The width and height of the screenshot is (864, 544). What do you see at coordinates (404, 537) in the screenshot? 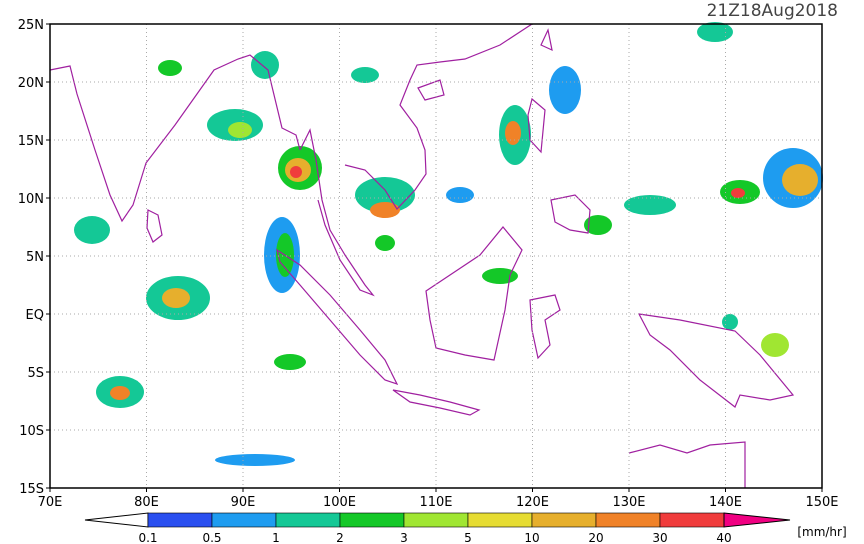
I see `colorbar-label: 3` at bounding box center [404, 537].